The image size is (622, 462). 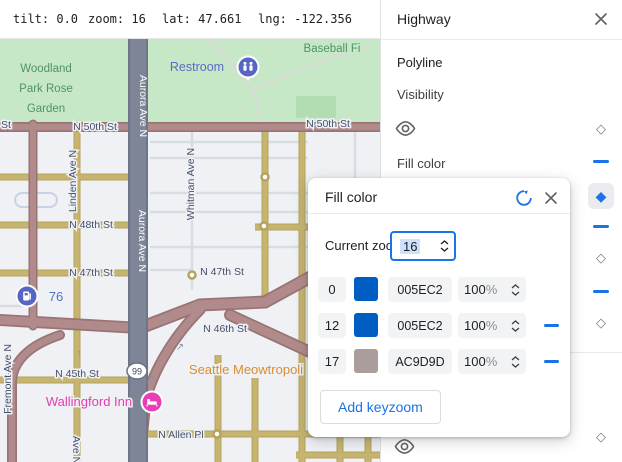 What do you see at coordinates (332, 289) in the screenshot?
I see `keyzoom-value: 0` at bounding box center [332, 289].